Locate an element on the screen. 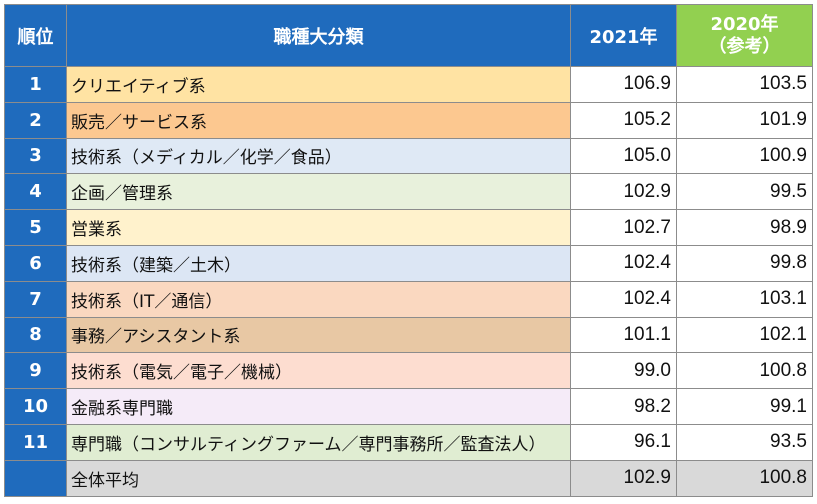 The image size is (817, 504). table-row: 11 専門職（コンサルティングファーム／専門事務所／監査法人） 96.1 93.5 is located at coordinates (408, 442).